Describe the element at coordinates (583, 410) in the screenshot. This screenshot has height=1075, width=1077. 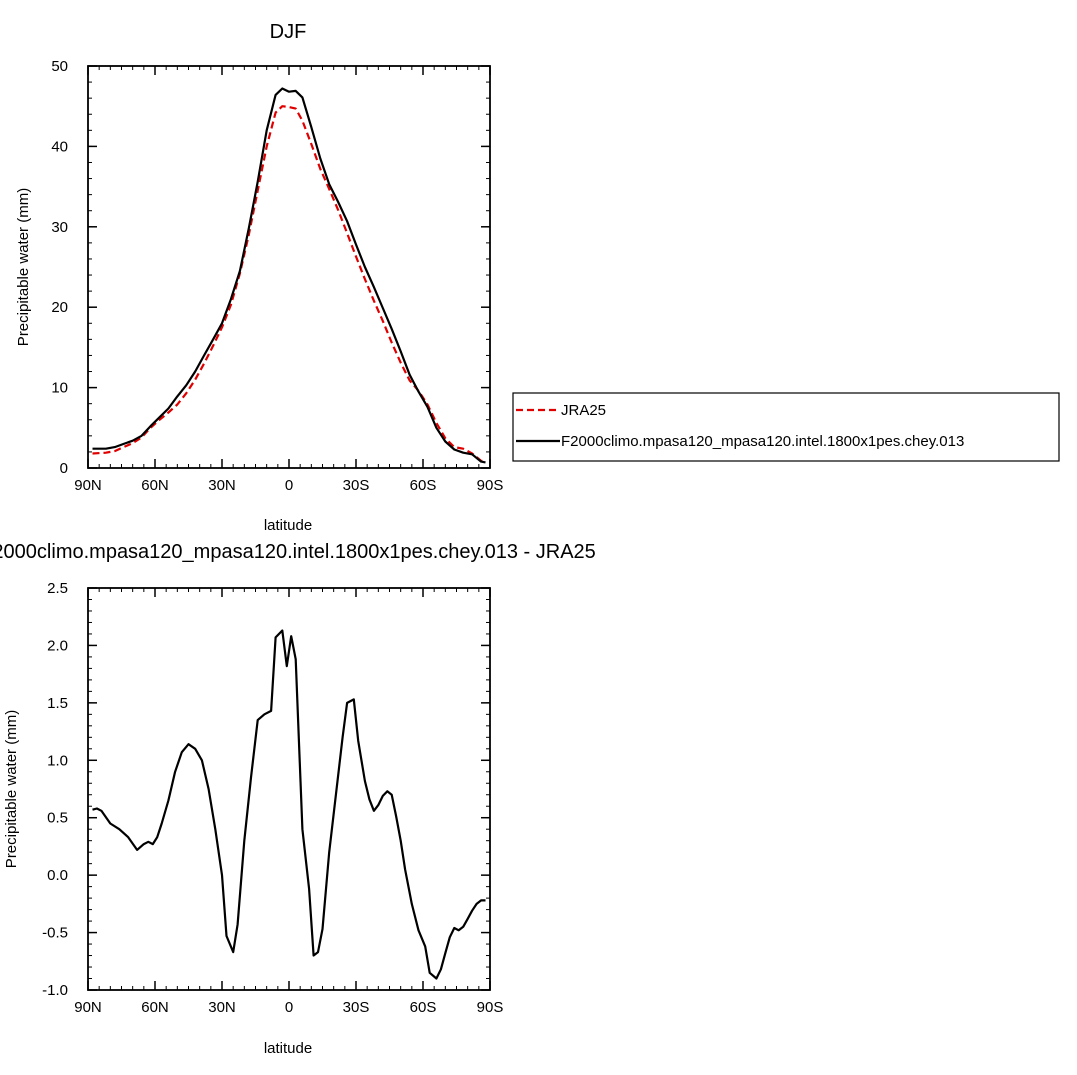
I see `legend-label-jra25: JRA25` at that location.